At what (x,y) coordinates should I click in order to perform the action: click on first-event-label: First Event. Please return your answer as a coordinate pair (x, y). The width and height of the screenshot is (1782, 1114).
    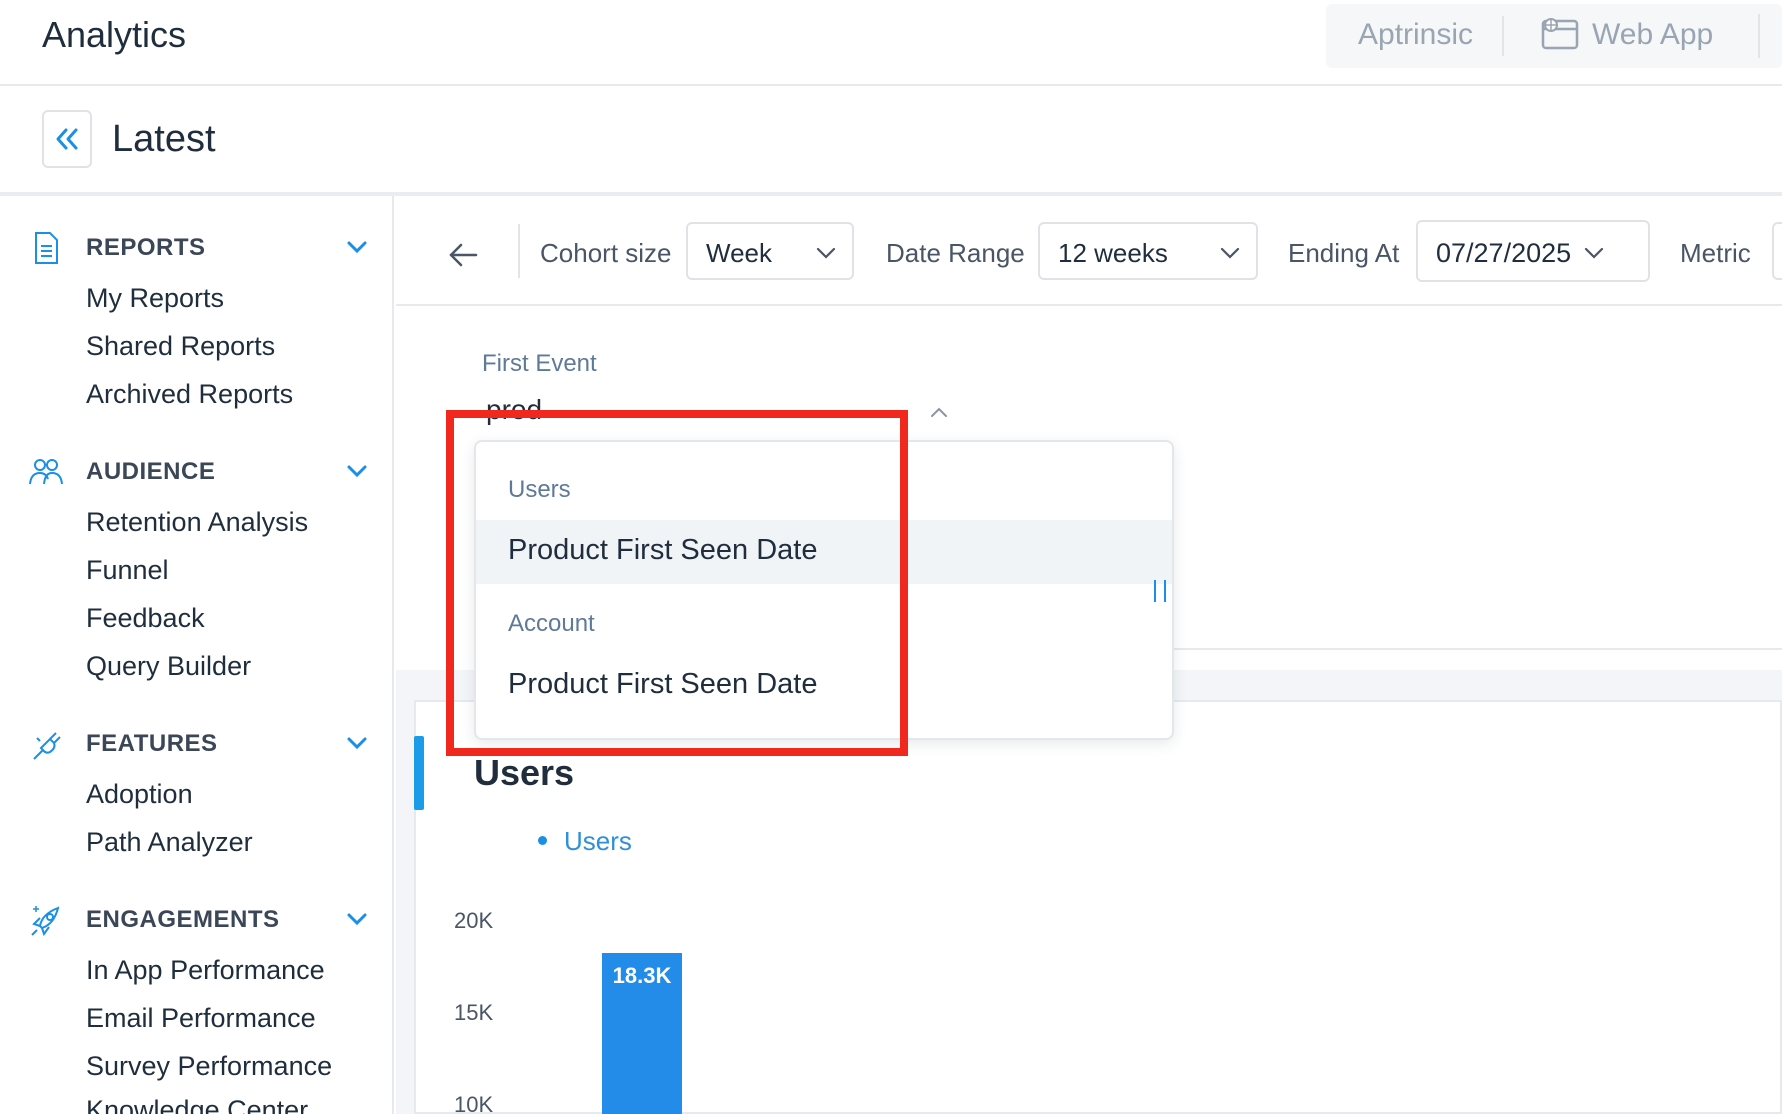
    Looking at the image, I should click on (539, 363).